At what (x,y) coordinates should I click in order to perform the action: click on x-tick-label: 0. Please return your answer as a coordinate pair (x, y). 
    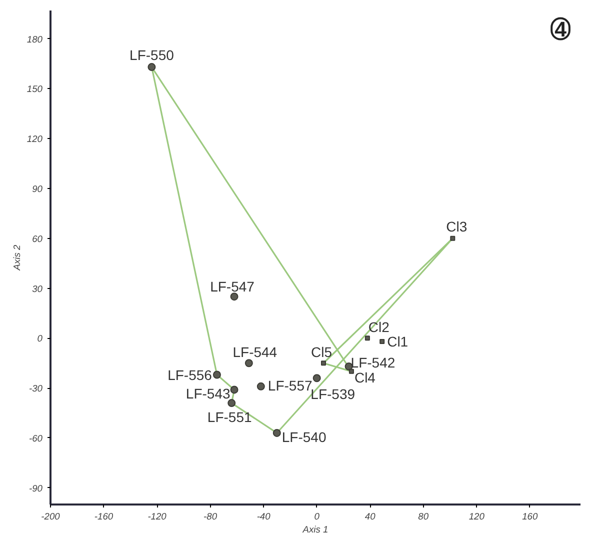
    Looking at the image, I should click on (317, 517).